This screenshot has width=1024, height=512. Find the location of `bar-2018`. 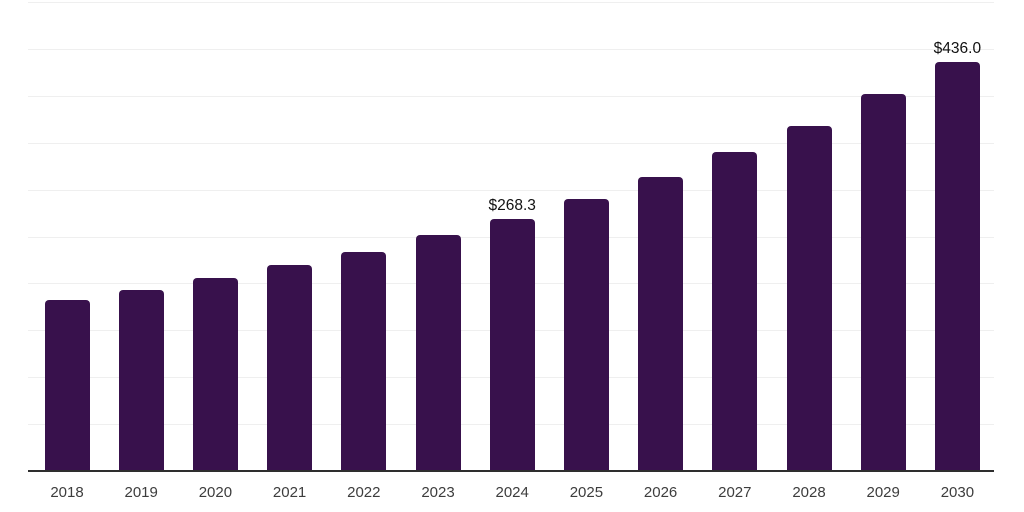

bar-2018 is located at coordinates (67, 385).